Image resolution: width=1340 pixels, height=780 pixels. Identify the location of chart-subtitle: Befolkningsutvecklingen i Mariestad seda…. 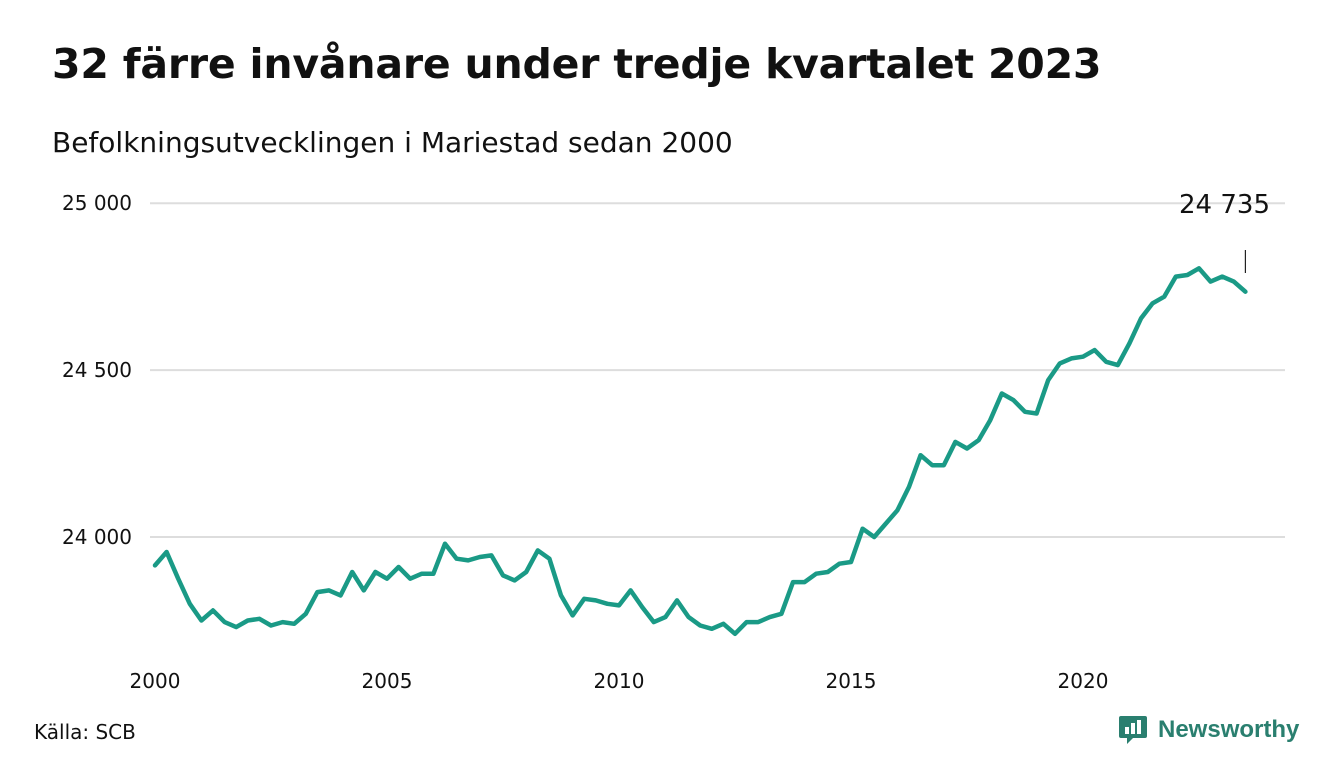
(392, 142).